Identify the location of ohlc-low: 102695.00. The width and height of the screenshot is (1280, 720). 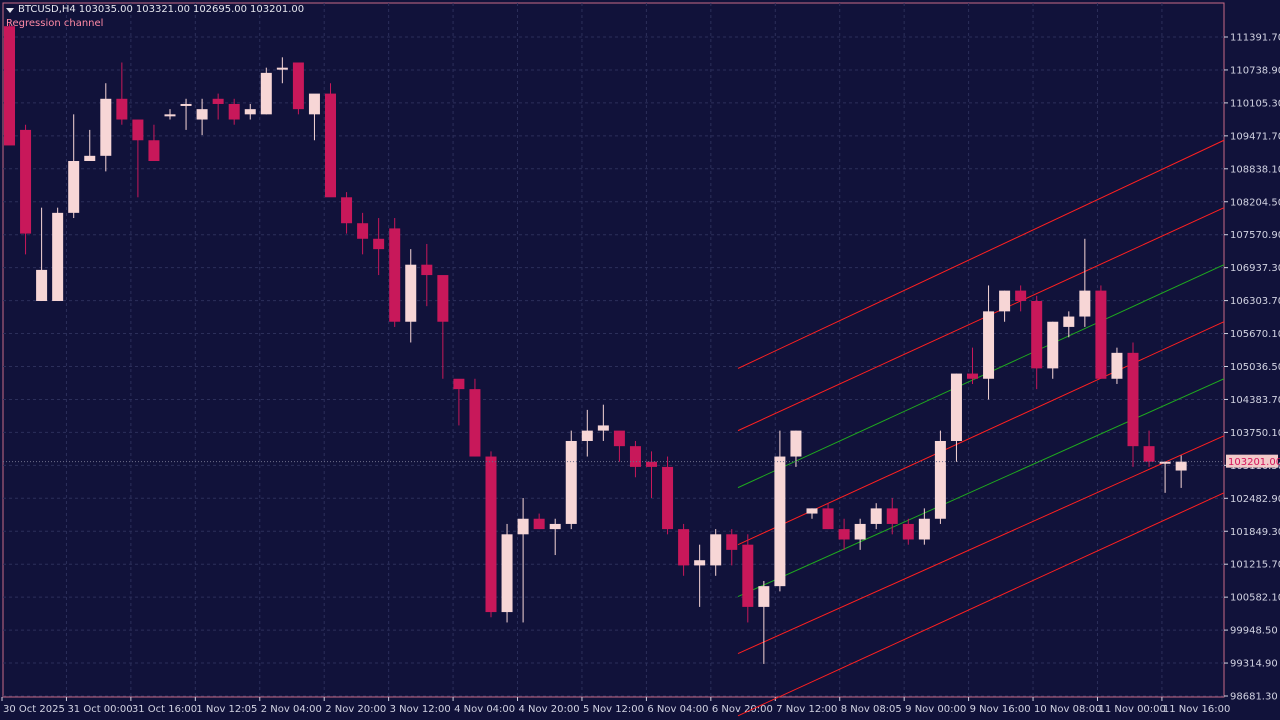
(220, 9).